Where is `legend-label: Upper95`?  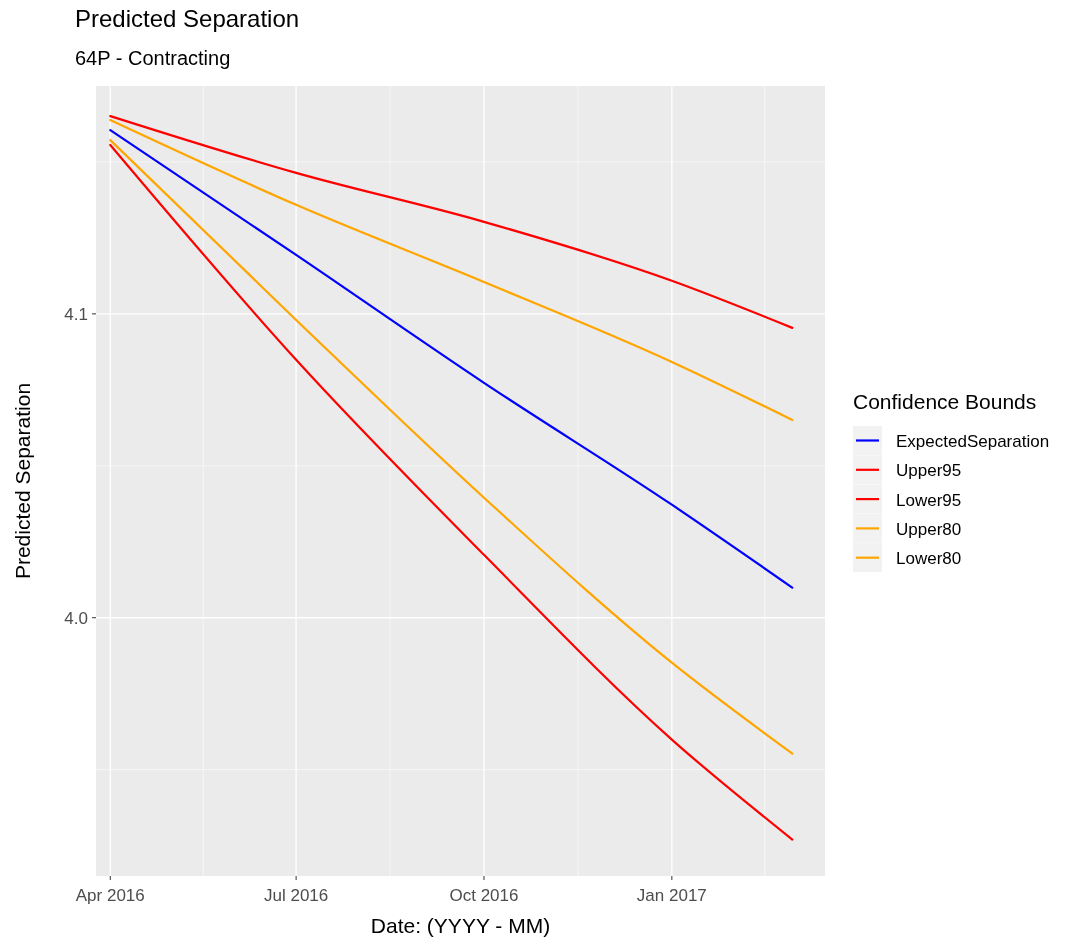
legend-label: Upper95 is located at coordinates (929, 471).